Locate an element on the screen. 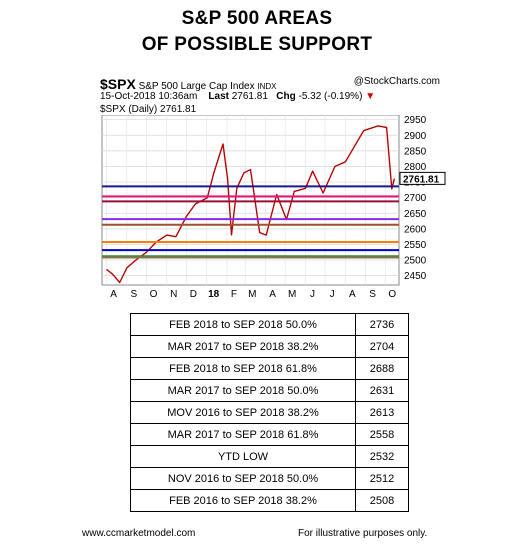 Image resolution: width=514 pixels, height=554 pixels. level-description: FEB 2016 to SEP 2018 38.2% is located at coordinates (243, 500).